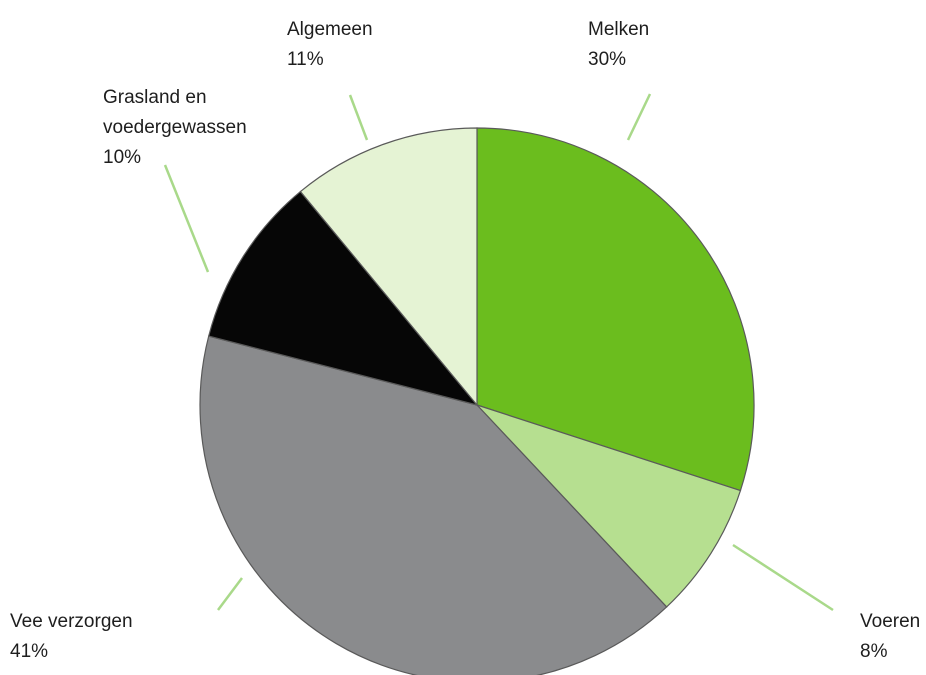 This screenshot has height=675, width=926. I want to click on slice-label: Grasland en voedergewassen, so click(175, 112).